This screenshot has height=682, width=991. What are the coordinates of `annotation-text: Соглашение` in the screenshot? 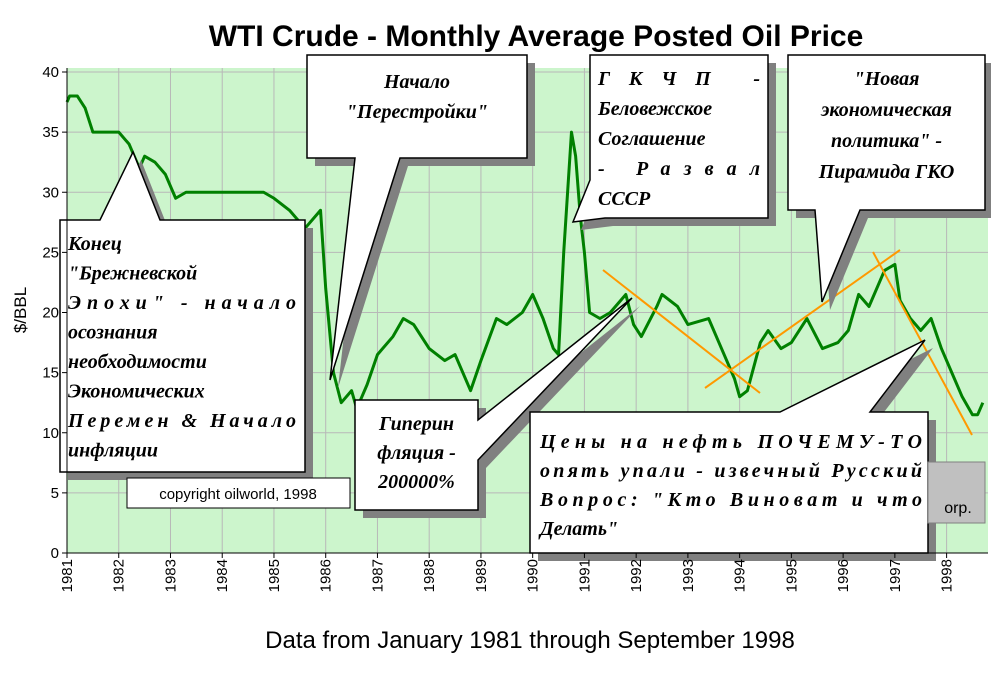 It's located at (652, 139).